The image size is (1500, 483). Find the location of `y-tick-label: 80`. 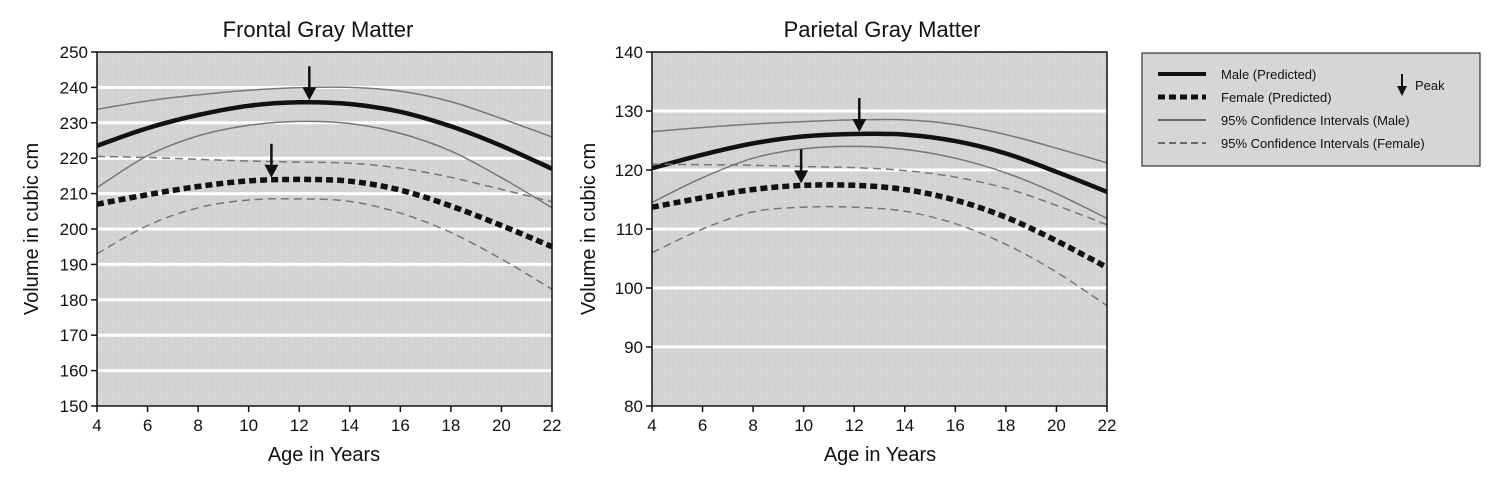

y-tick-label: 80 is located at coordinates (633, 406).